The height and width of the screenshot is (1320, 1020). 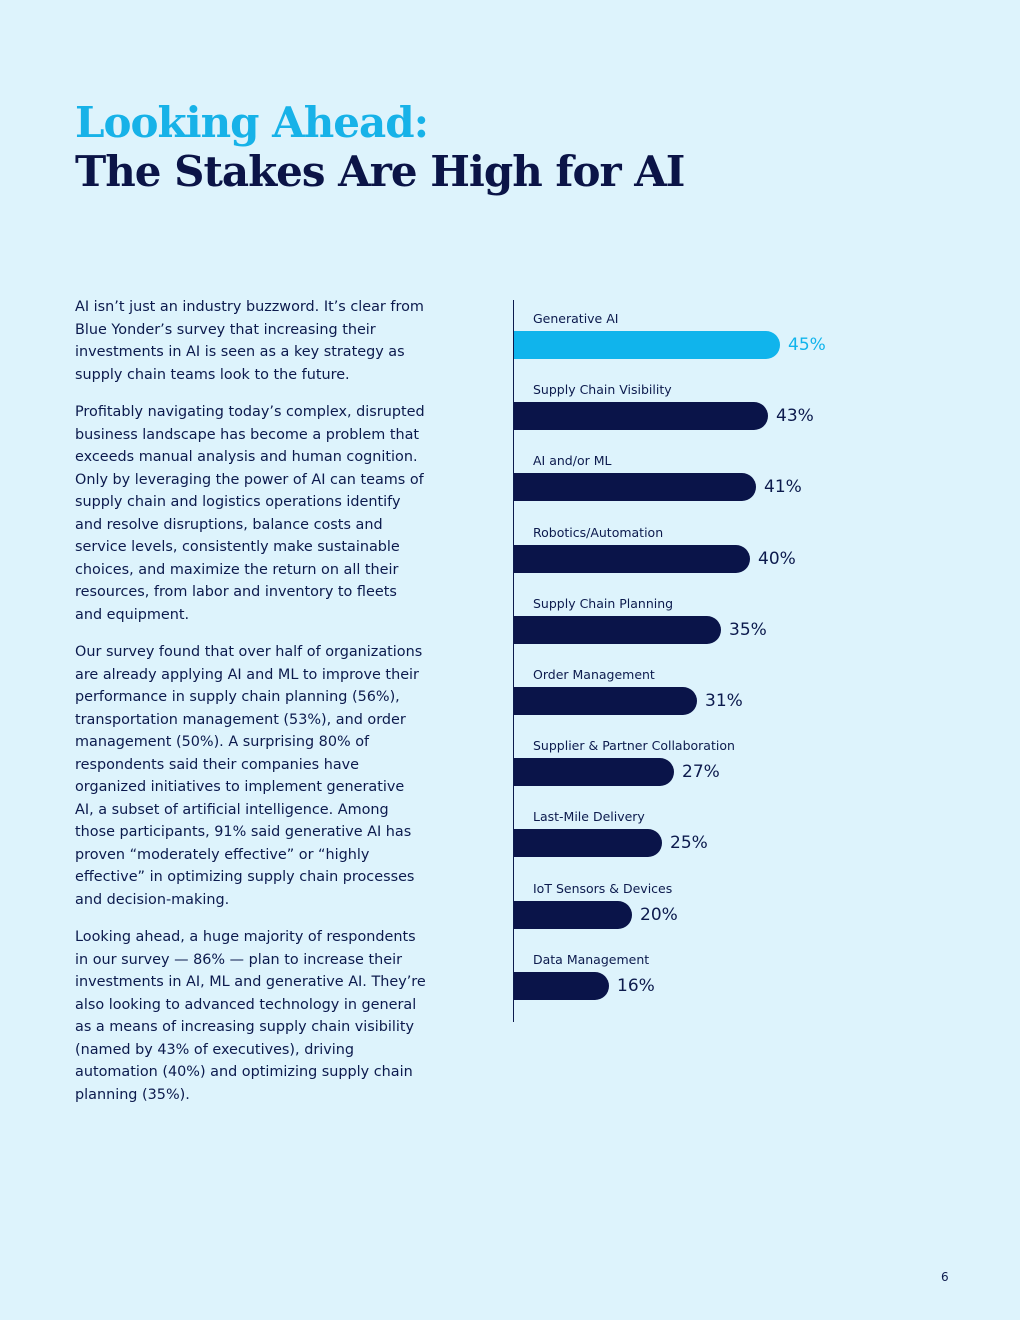 What do you see at coordinates (576, 318) in the screenshot?
I see `bar-category-label: Generative AI` at bounding box center [576, 318].